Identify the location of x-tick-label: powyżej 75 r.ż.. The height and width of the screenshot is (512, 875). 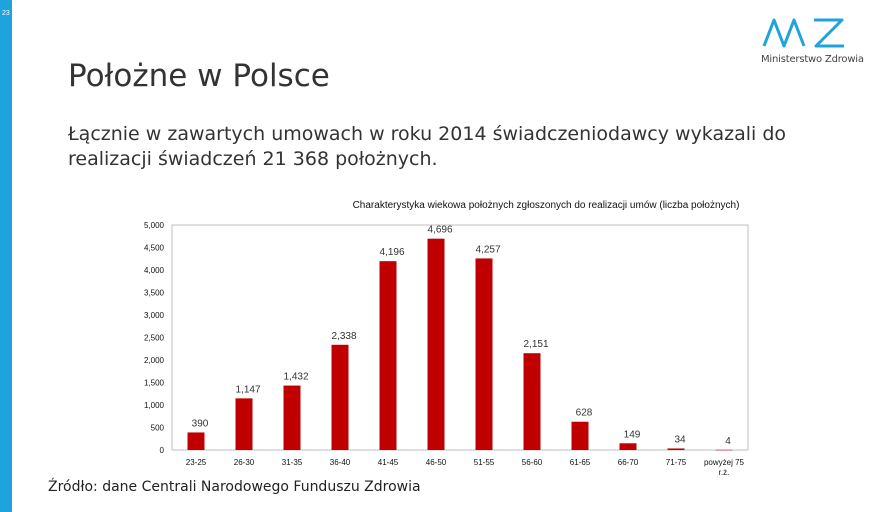
(724, 467).